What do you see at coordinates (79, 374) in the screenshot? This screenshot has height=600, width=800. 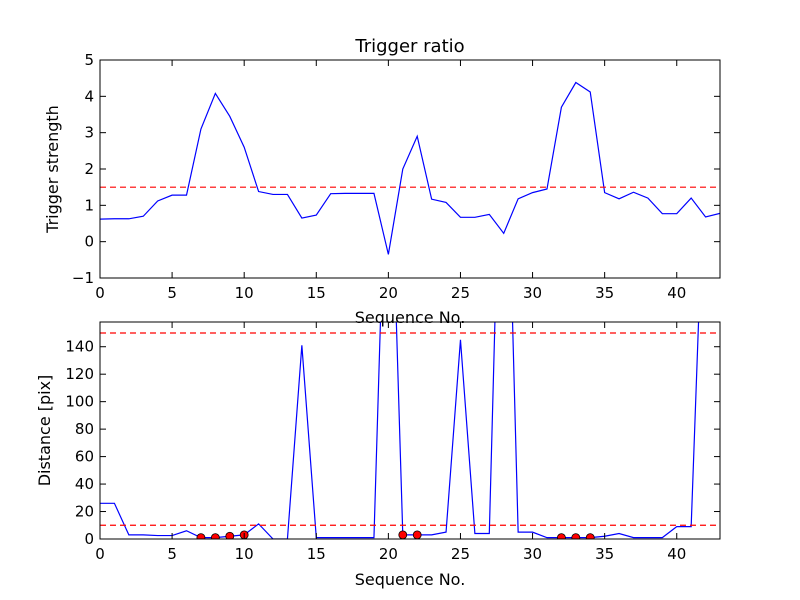 I see `y-tick-label: 120` at bounding box center [79, 374].